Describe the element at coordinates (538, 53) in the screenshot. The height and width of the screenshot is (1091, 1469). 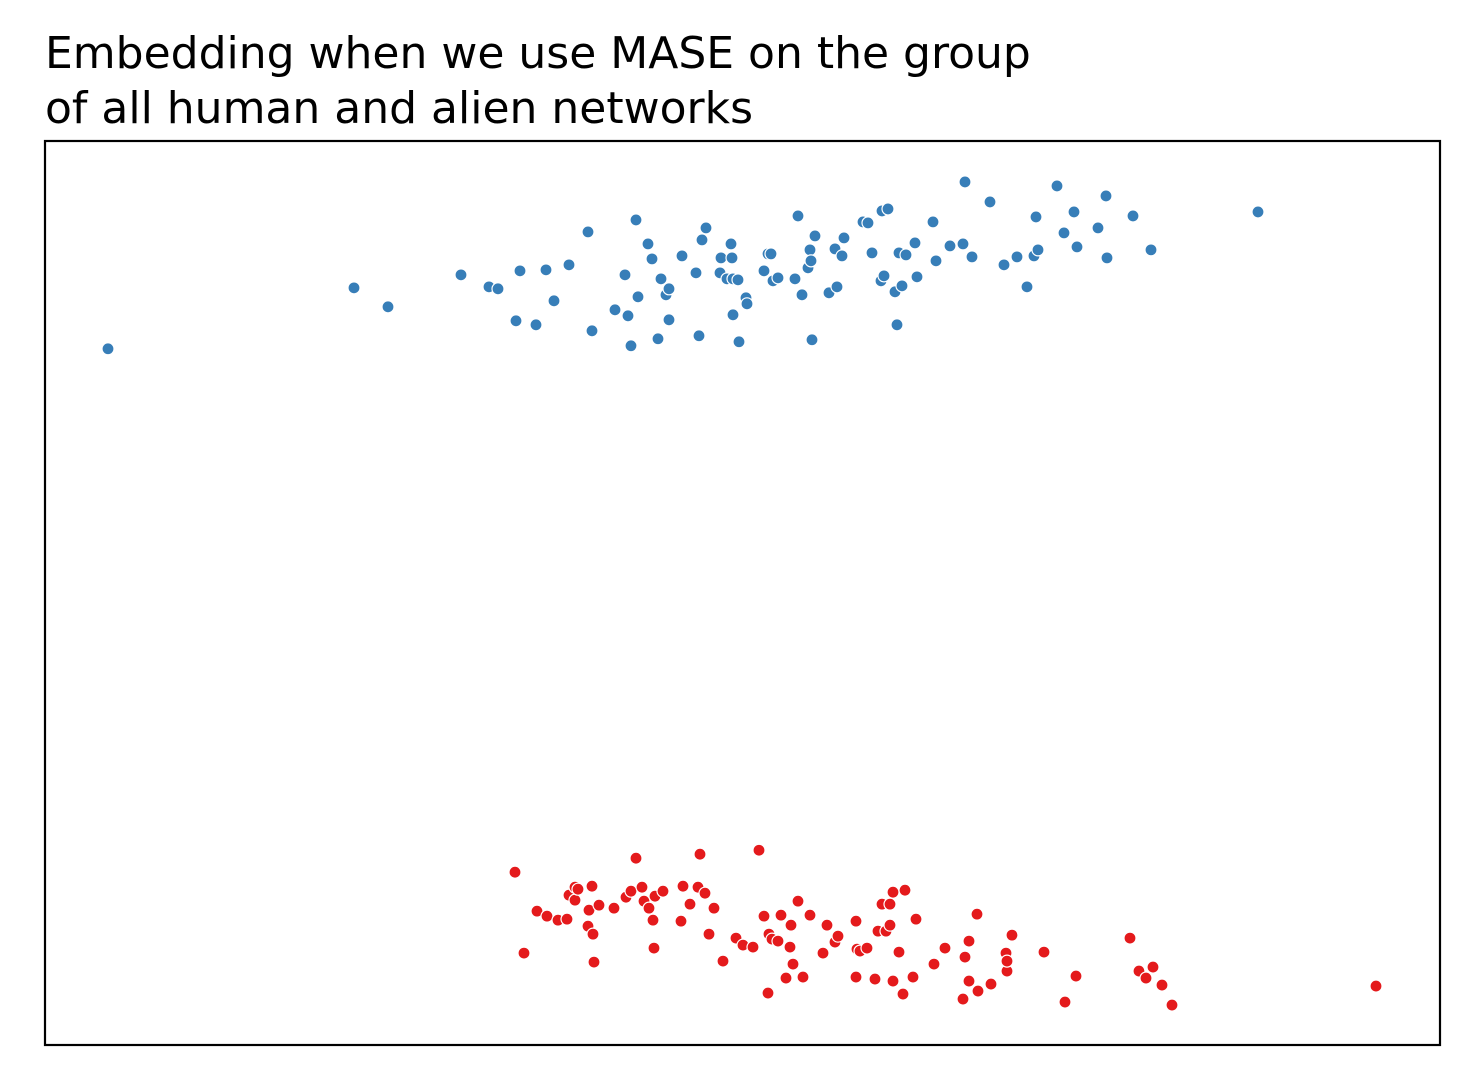
I see `chart-title-line-1: Embedding when we use MASE on the group` at that location.